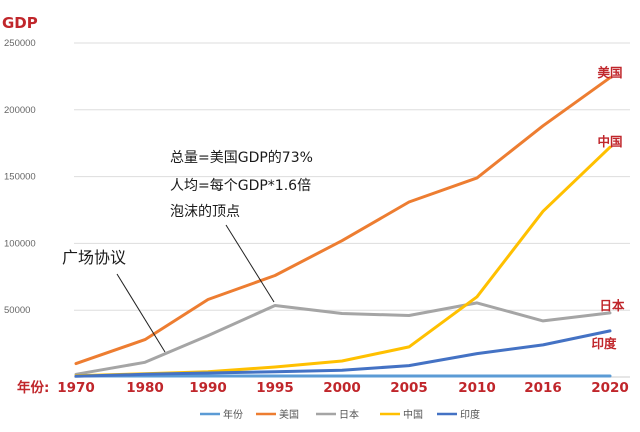  What do you see at coordinates (470, 414) in the screenshot?
I see `legend-label: 印度` at bounding box center [470, 414].